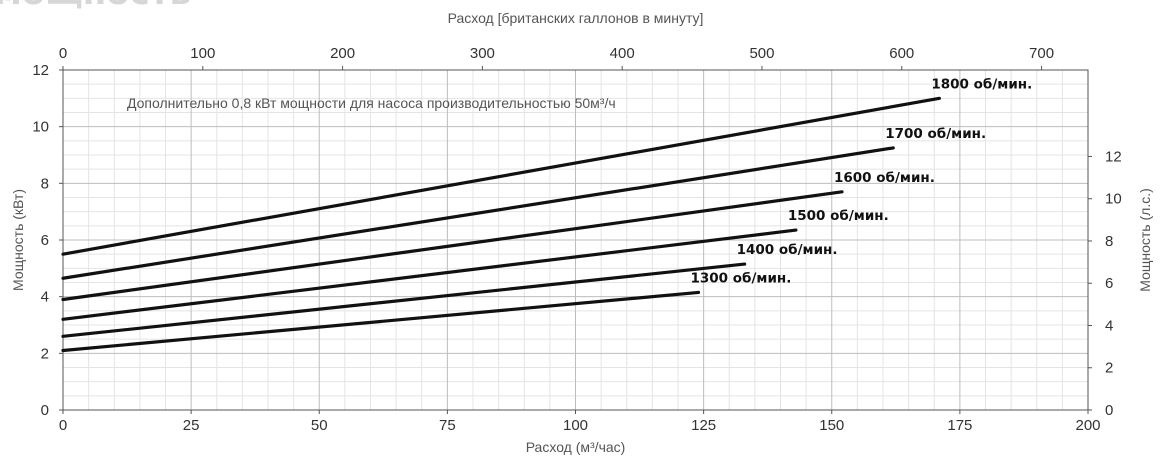  What do you see at coordinates (576, 18) in the screenshot?
I see `top-x-axis-title: Расход [британских галлонов в минуту]` at bounding box center [576, 18].